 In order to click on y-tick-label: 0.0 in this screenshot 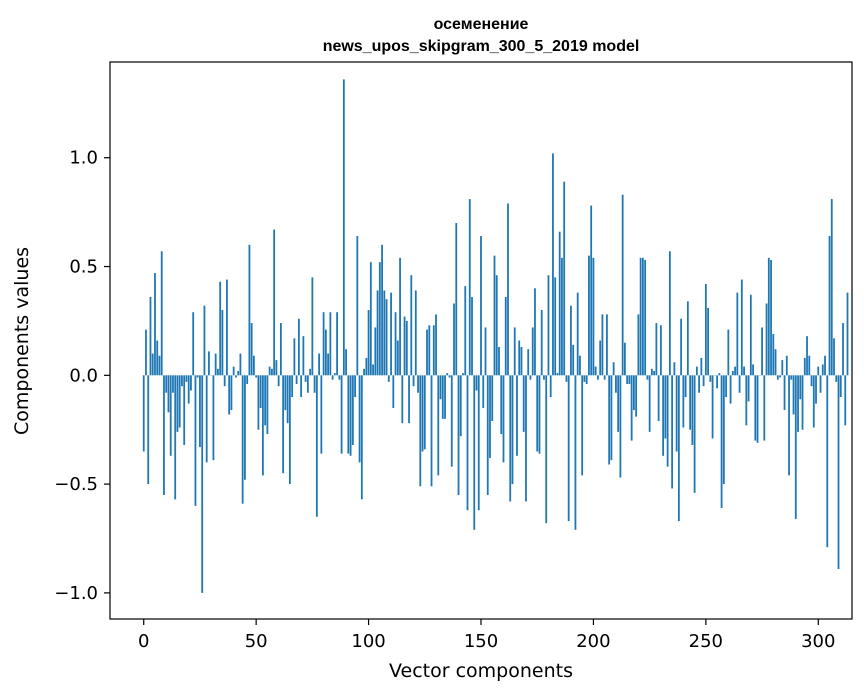, I will do `click(83, 375)`.